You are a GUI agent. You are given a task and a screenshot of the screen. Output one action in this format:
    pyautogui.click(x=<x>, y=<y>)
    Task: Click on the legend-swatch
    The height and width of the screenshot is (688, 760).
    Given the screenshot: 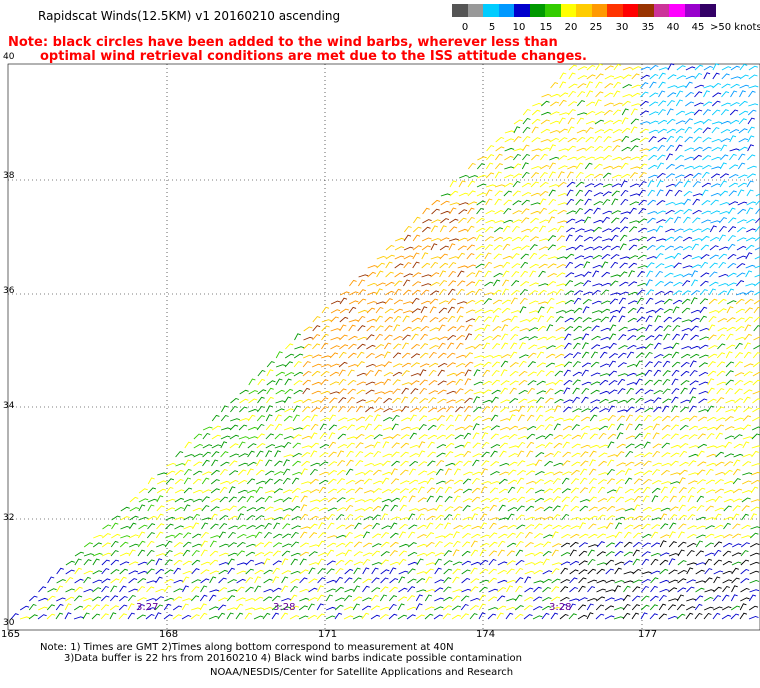 What is the action you would take?
    pyautogui.click(x=615, y=10)
    